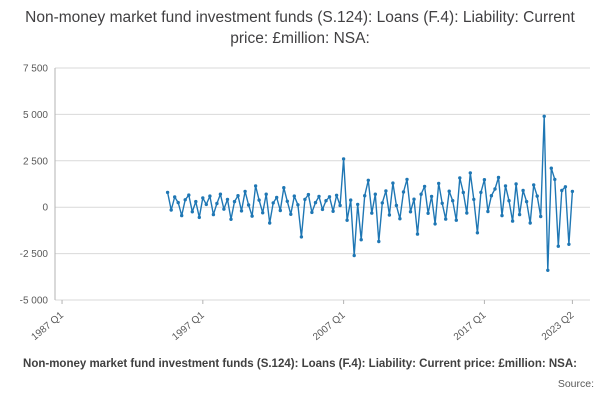 Image resolution: width=600 pixels, height=400 pixels. I want to click on y-tick-label: 2 500, so click(35, 161).